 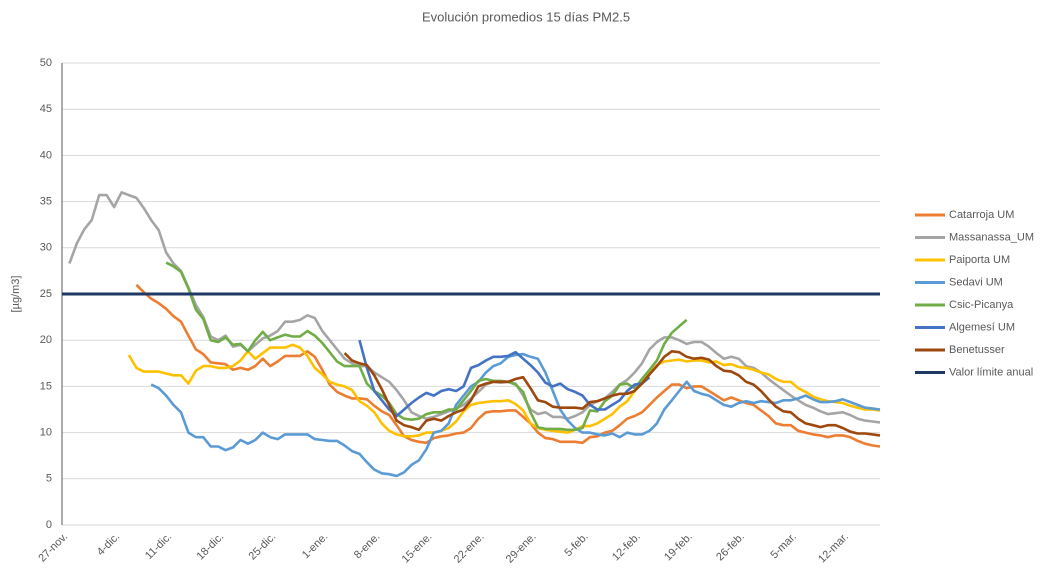 I want to click on x-tick-label: 18-dic., so click(x=210, y=547).